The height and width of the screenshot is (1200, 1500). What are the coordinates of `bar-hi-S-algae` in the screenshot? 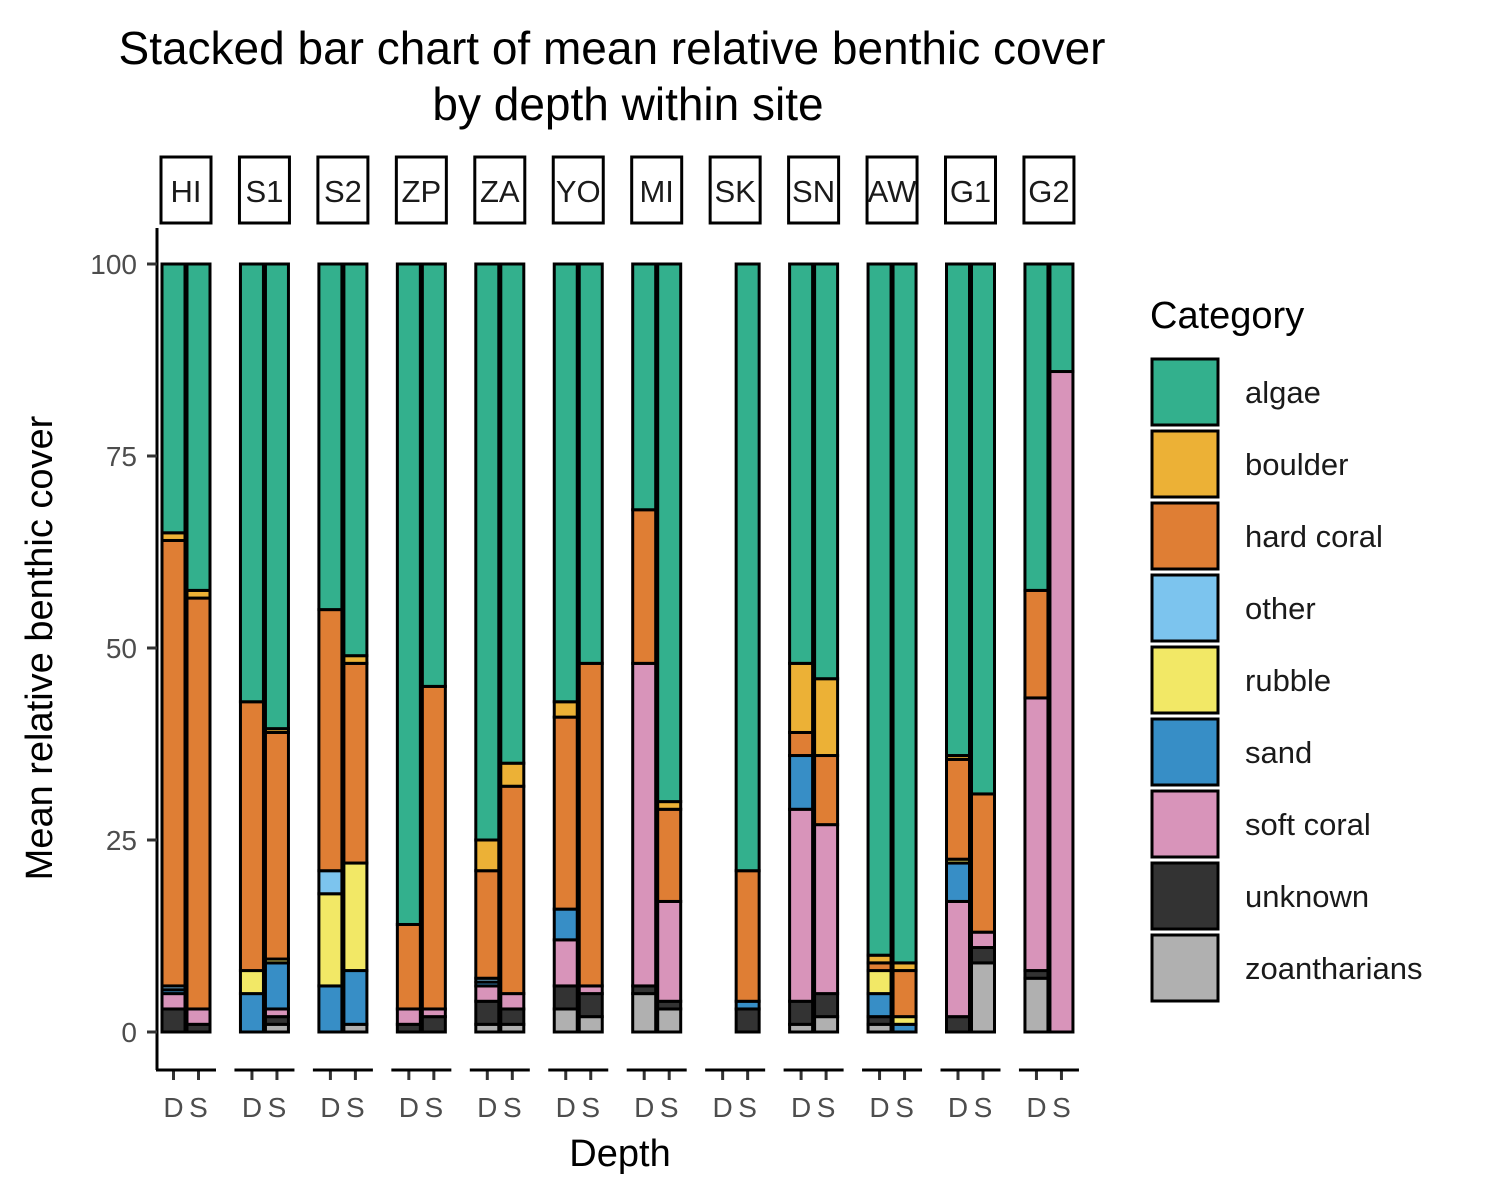 It's located at (198, 427).